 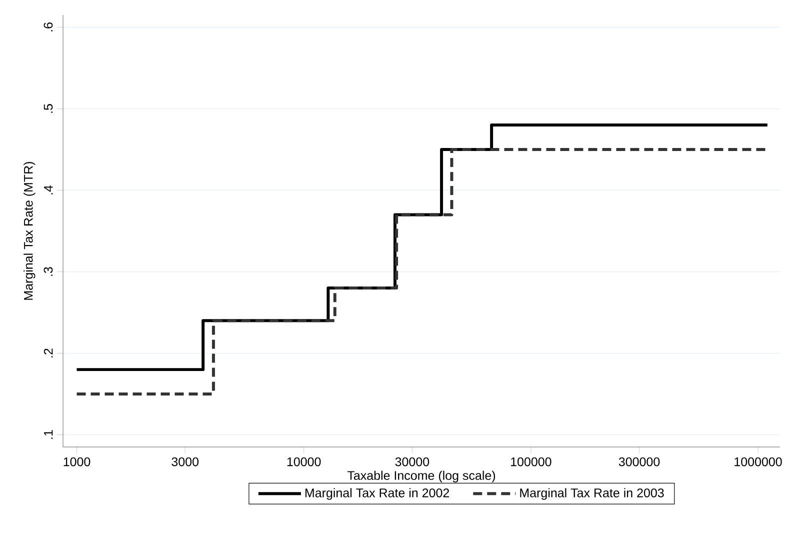 I want to click on legend-label: Marginal Tax Rate in 2002, so click(x=377, y=494).